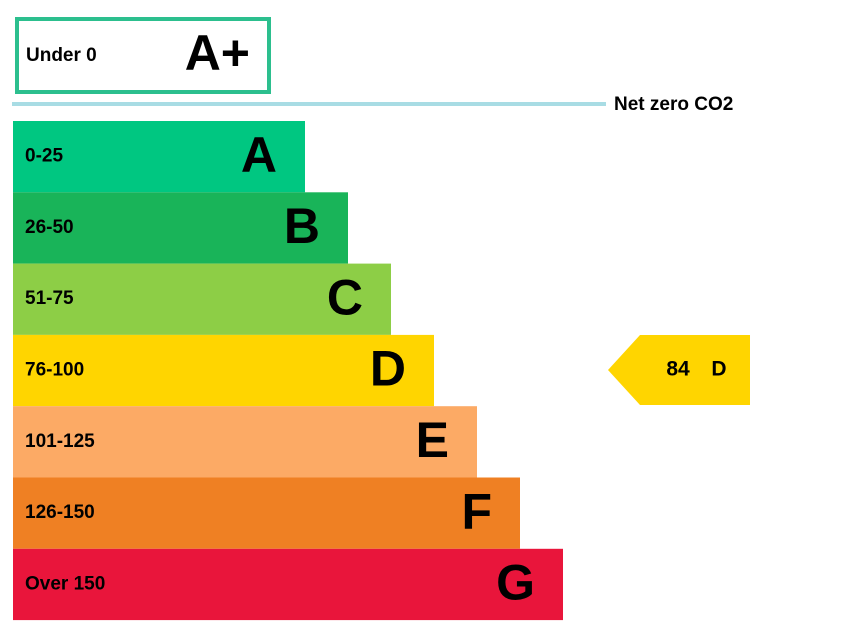 The height and width of the screenshot is (635, 850). Describe the element at coordinates (259, 155) in the screenshot. I see `band-letter: A` at that location.